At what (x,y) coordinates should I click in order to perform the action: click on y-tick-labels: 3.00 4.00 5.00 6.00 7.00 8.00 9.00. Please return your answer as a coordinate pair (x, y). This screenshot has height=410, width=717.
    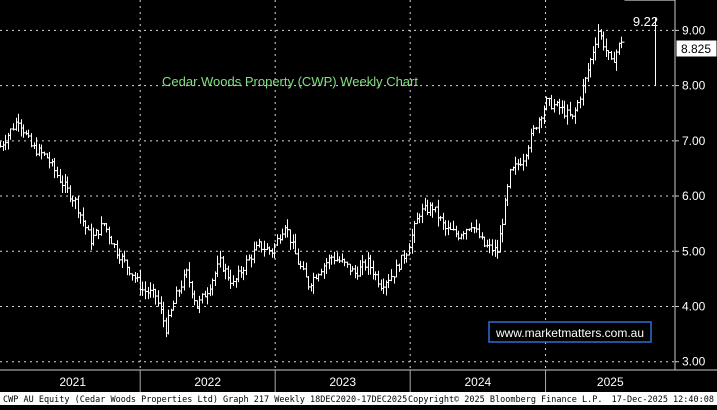
    Looking at the image, I should click on (690, 196).